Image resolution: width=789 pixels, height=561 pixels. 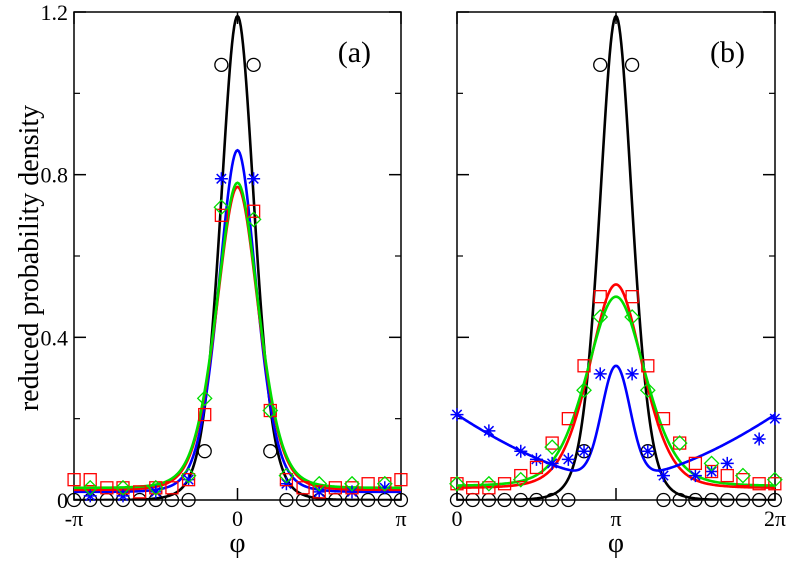 I want to click on x-tick-label: 0, so click(x=457, y=518).